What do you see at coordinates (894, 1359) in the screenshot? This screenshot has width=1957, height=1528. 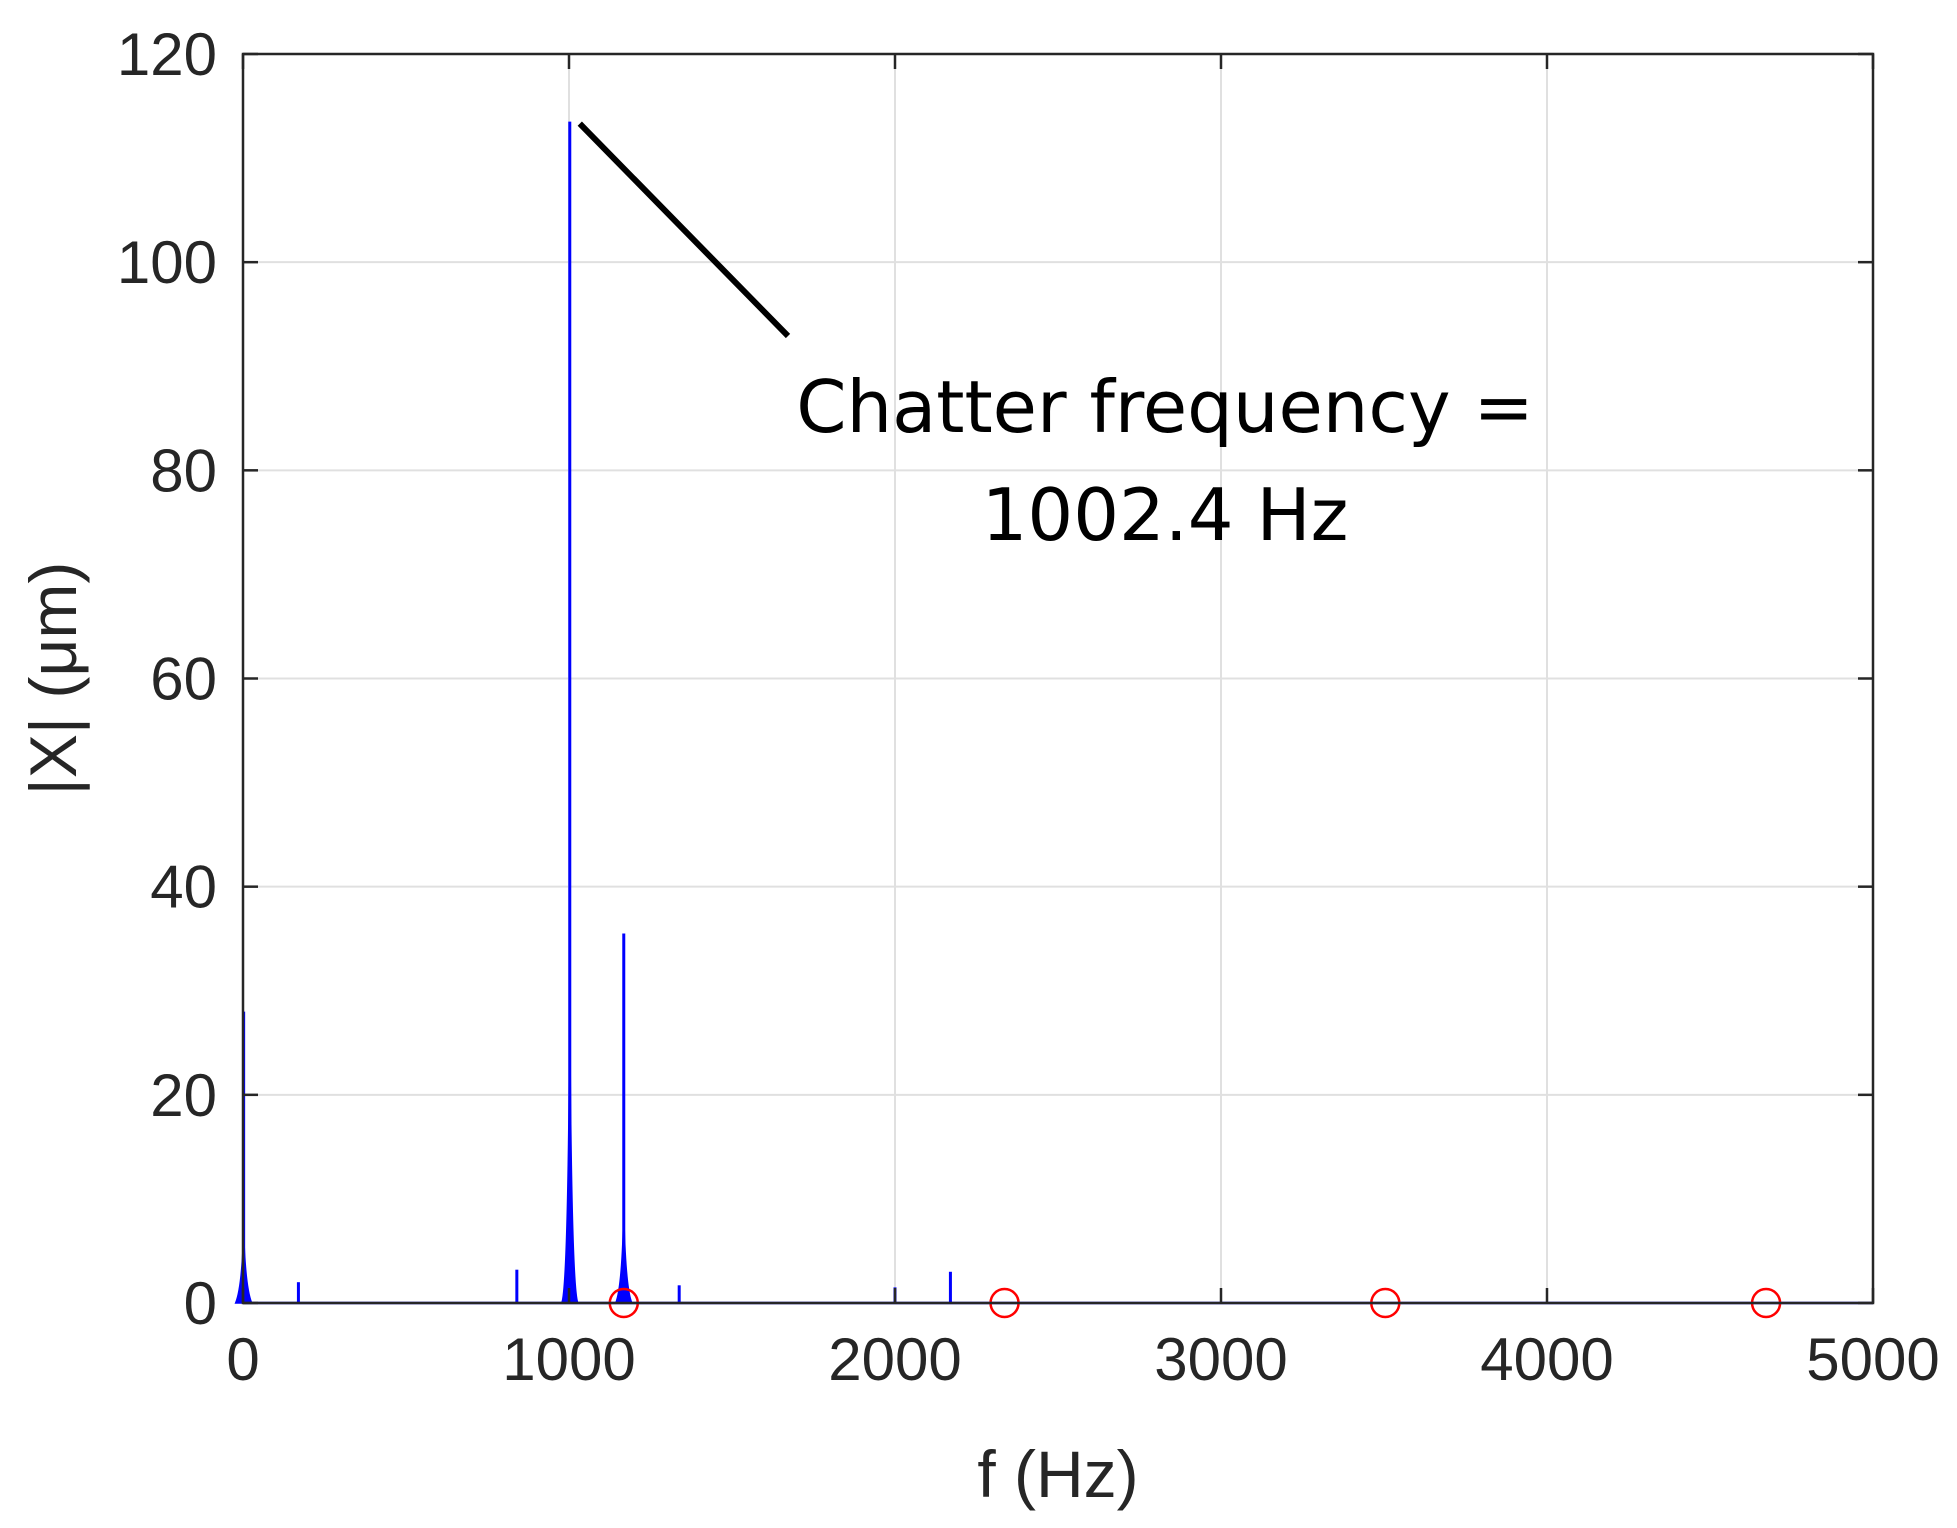 I see `x-tick-label: 2000` at bounding box center [894, 1359].